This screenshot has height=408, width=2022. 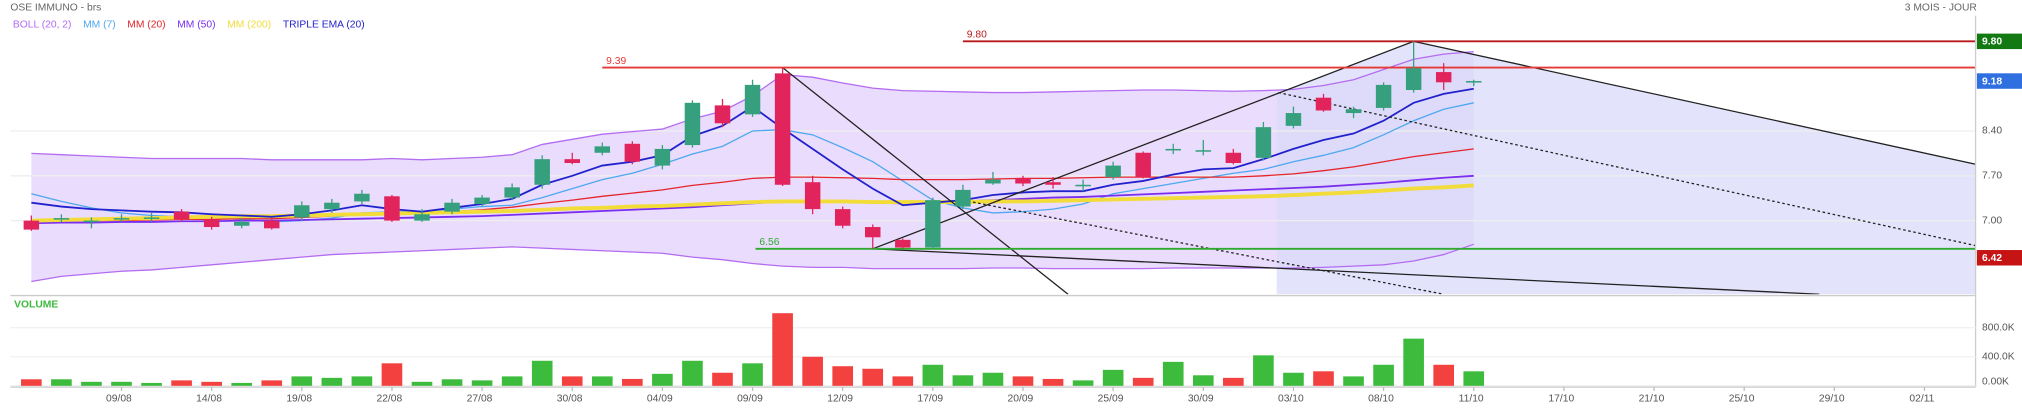 I want to click on x-tick-label: 12/09, so click(x=840, y=398).